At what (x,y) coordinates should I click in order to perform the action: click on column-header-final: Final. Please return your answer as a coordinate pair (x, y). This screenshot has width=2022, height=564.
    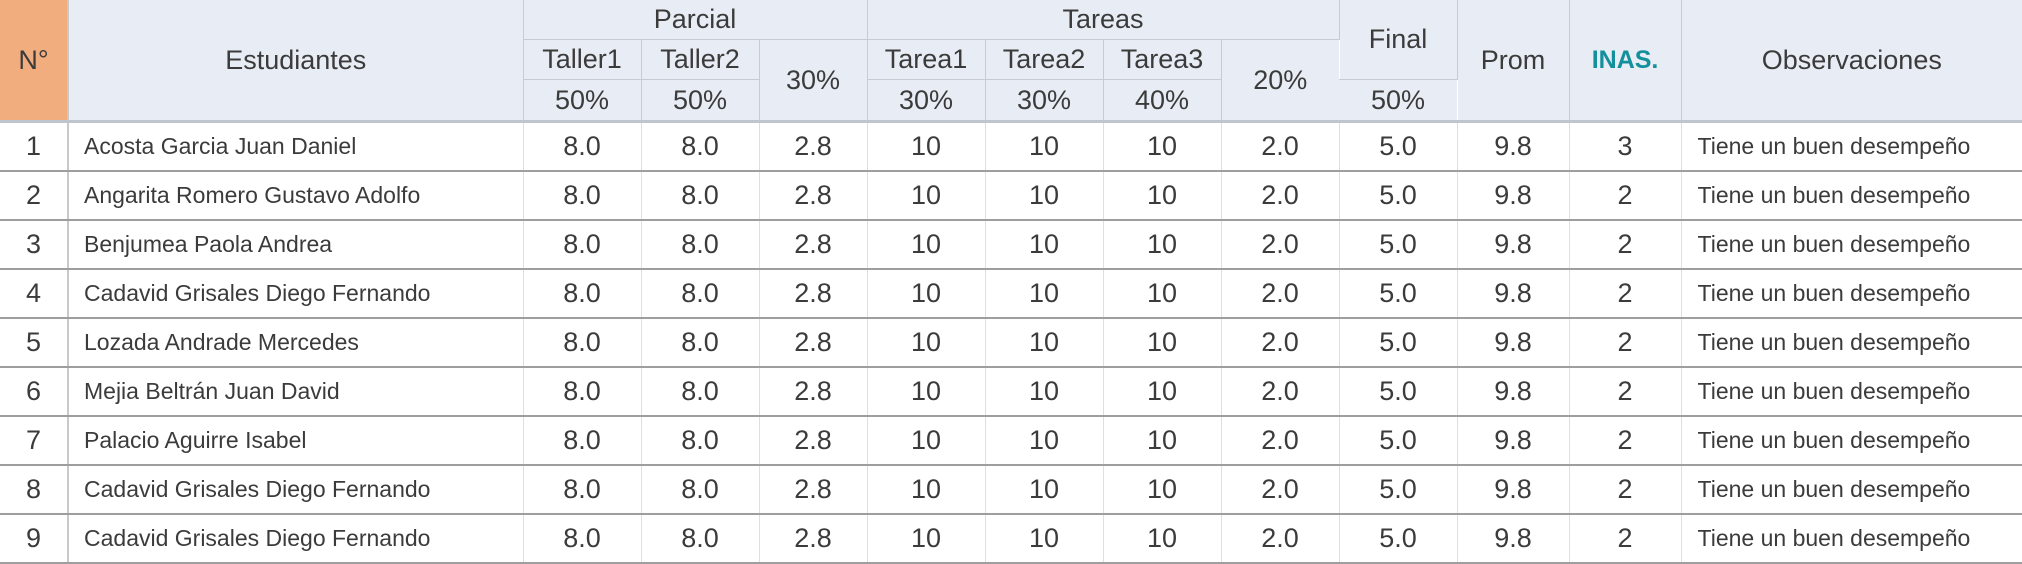
    Looking at the image, I should click on (1398, 40).